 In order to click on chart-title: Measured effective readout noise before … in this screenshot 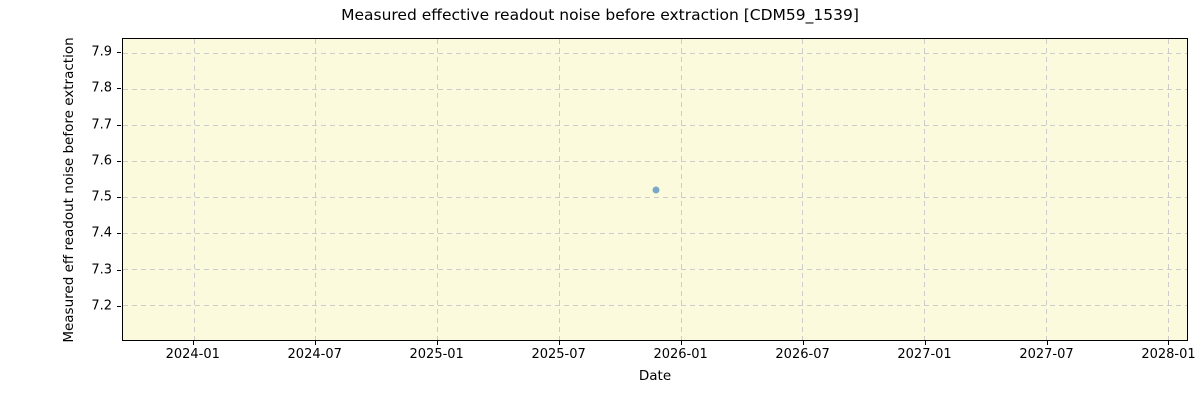, I will do `click(600, 15)`.